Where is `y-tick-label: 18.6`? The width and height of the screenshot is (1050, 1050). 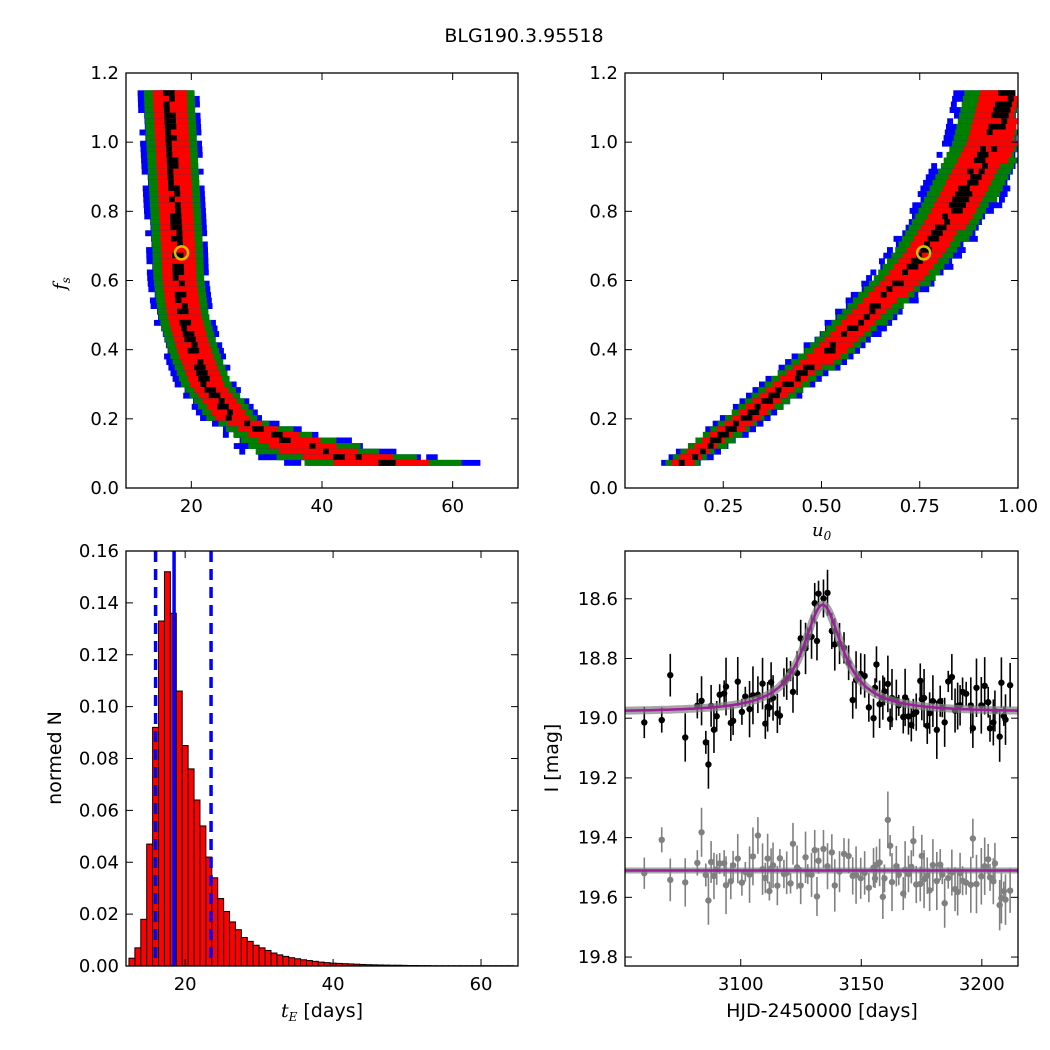
y-tick-label: 18.6 is located at coordinates (598, 599).